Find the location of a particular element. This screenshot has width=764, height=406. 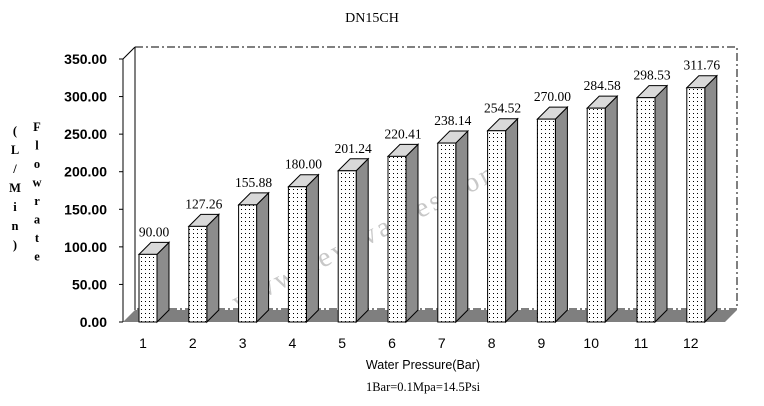

y-label-char: n is located at coordinates (15, 226).